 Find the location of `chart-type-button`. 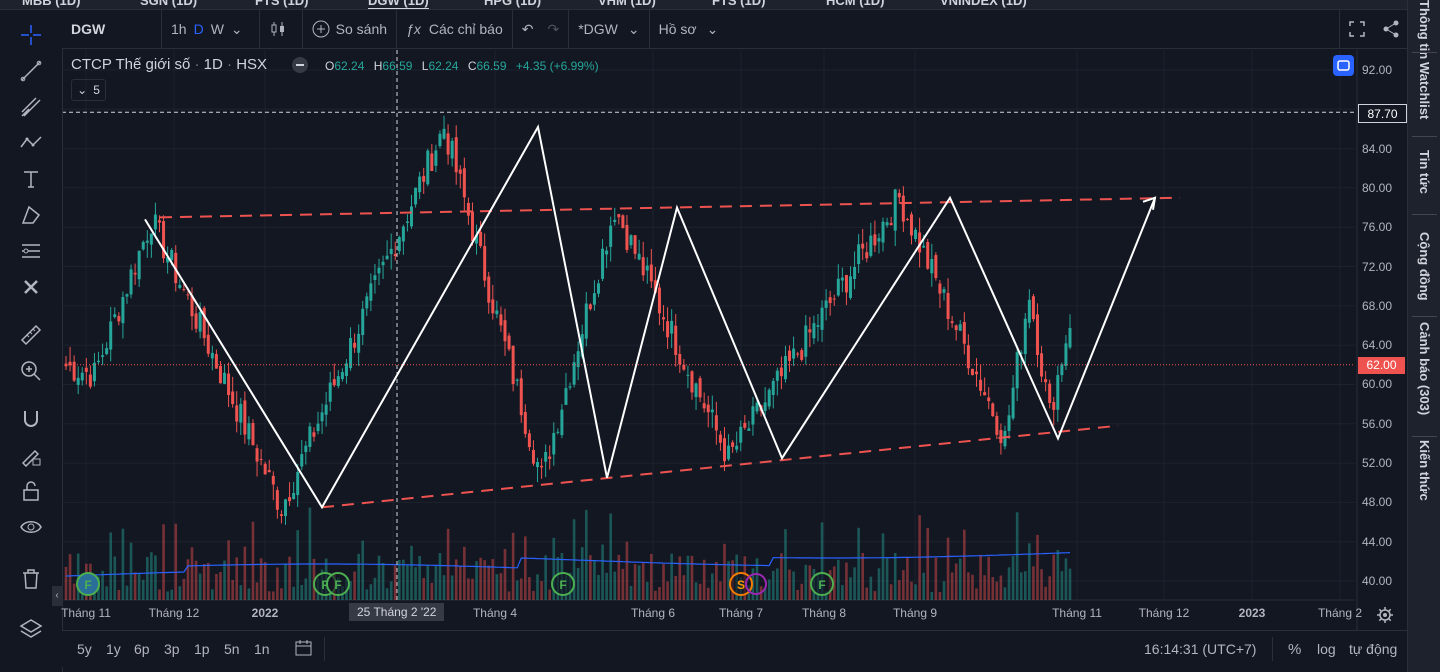

chart-type-button is located at coordinates (281, 29).